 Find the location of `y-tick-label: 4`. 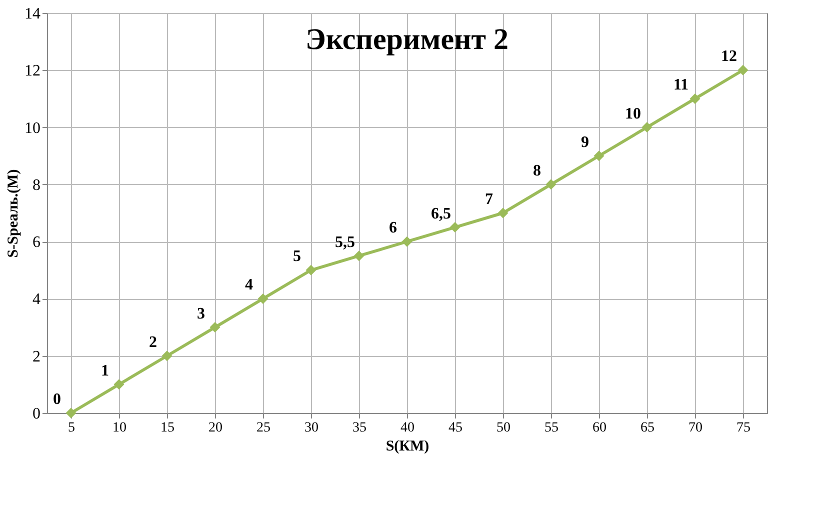

y-tick-label: 4 is located at coordinates (36, 299).